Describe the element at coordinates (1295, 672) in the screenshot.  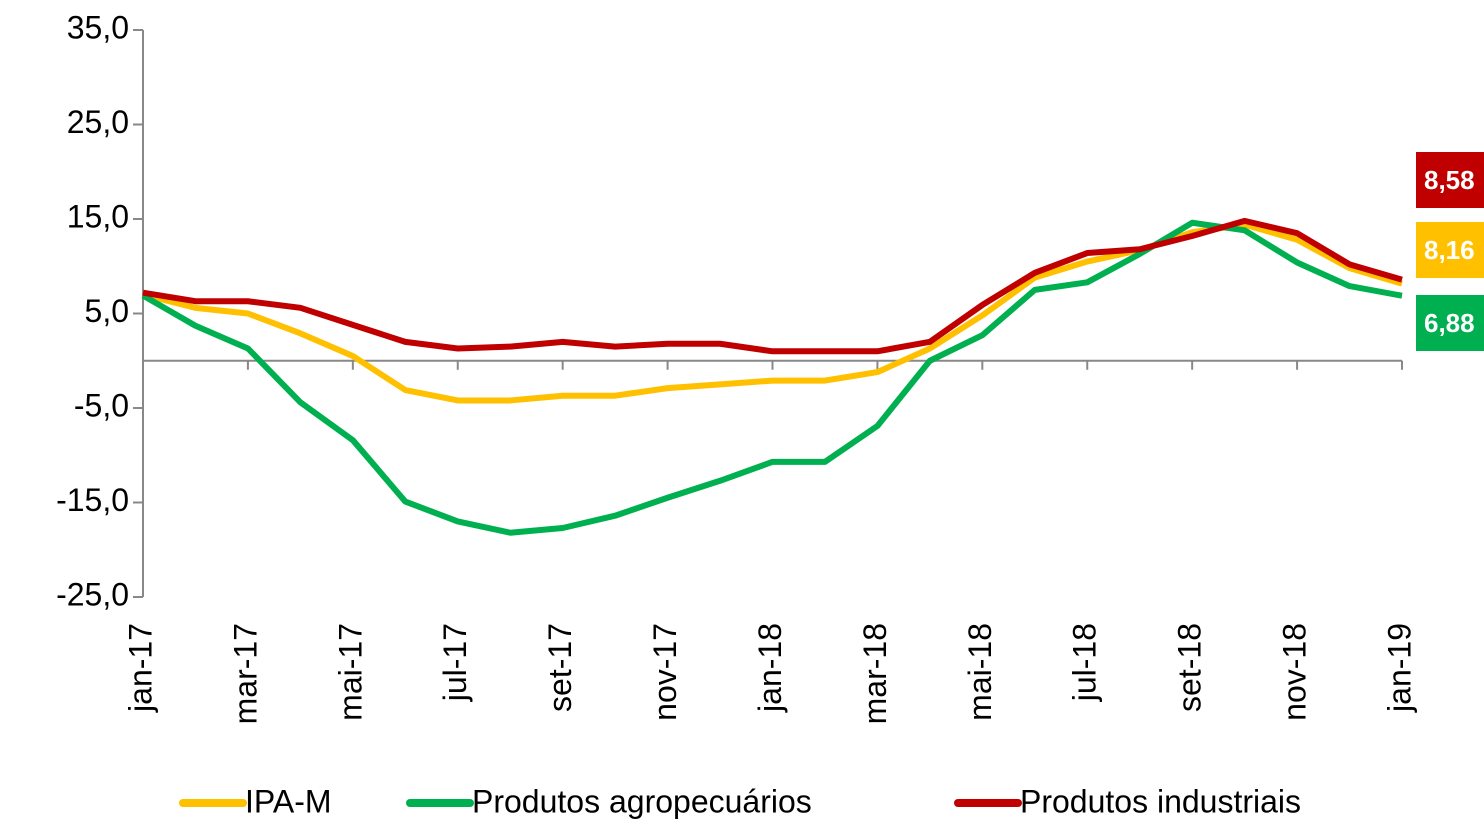
I see `x-tick-label: nov-18` at that location.